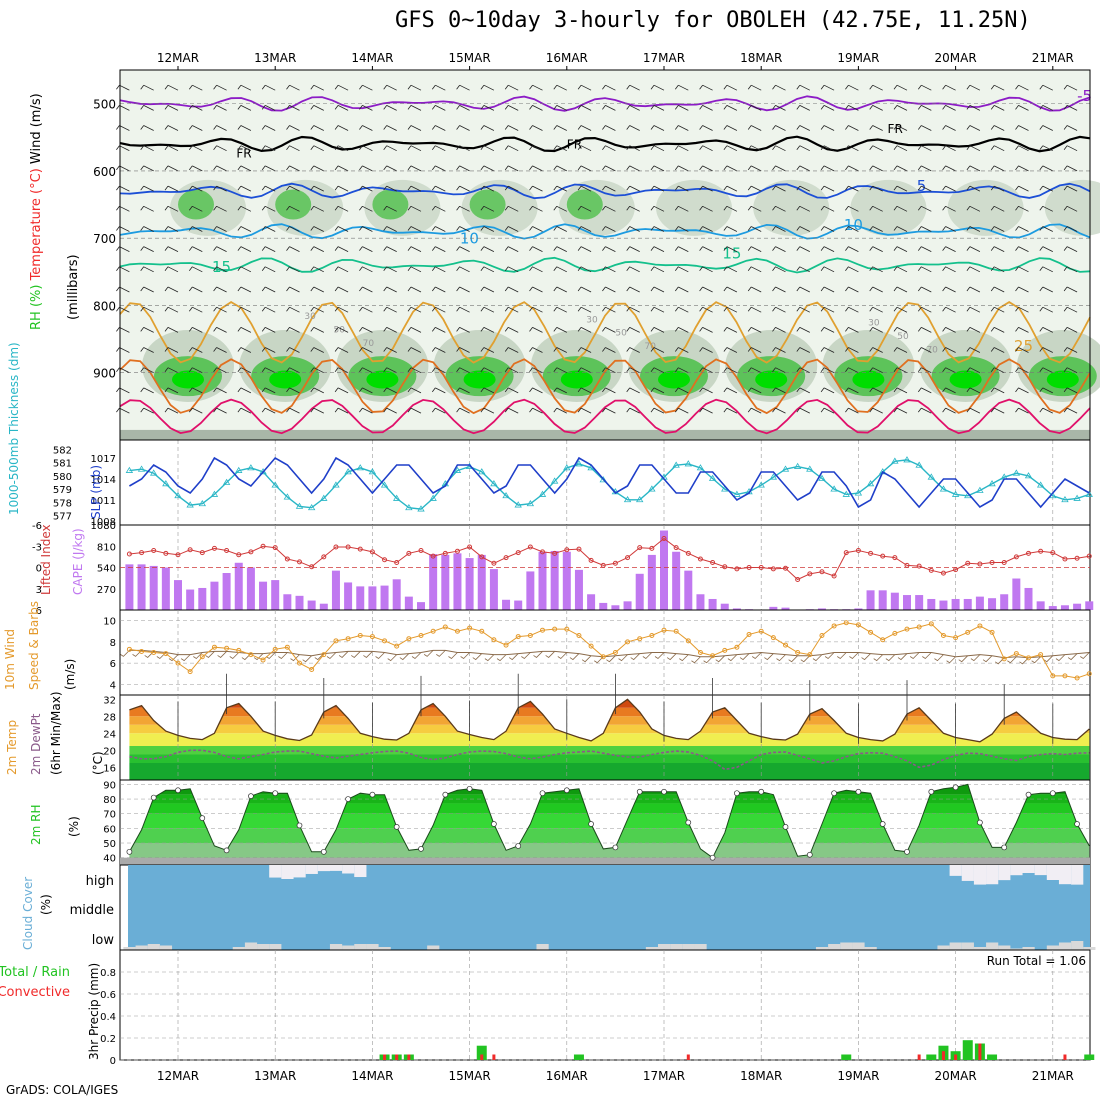 The height and width of the screenshot is (1100, 1100). Describe the element at coordinates (858, 58) in the screenshot. I see `date-label-top: 19MAR` at that location.